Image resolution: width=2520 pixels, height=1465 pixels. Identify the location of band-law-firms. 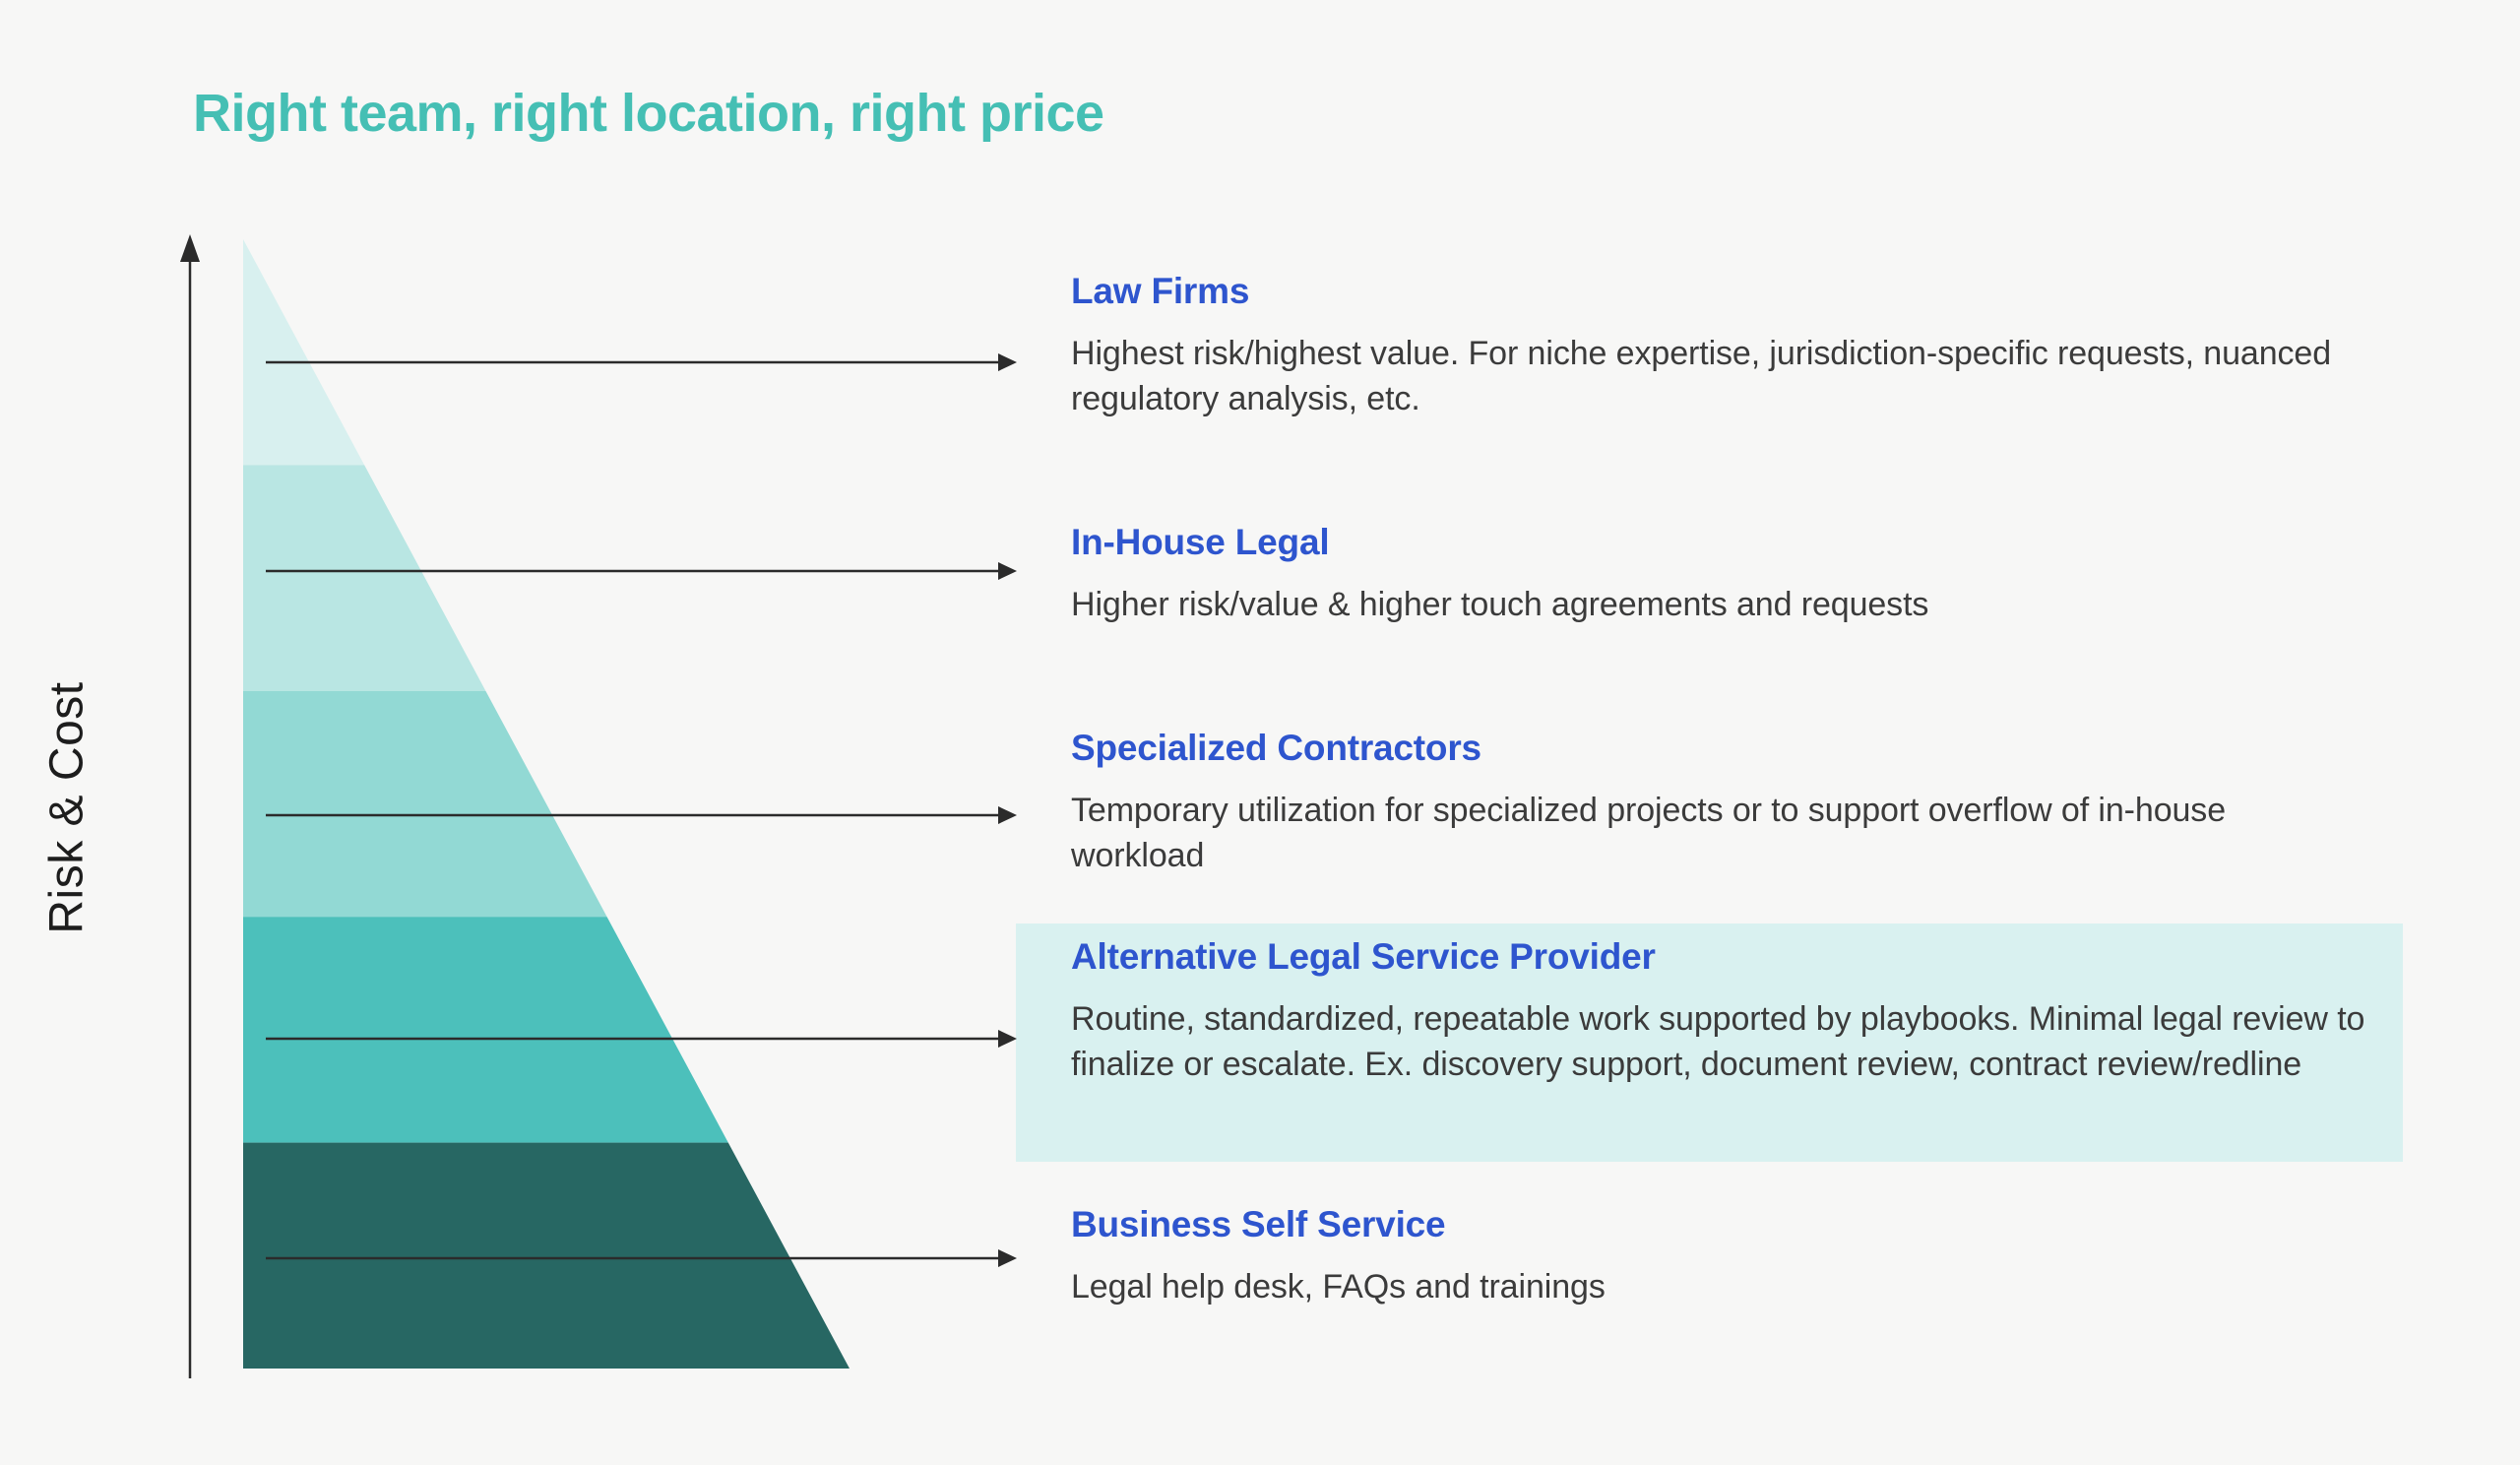
(546, 352).